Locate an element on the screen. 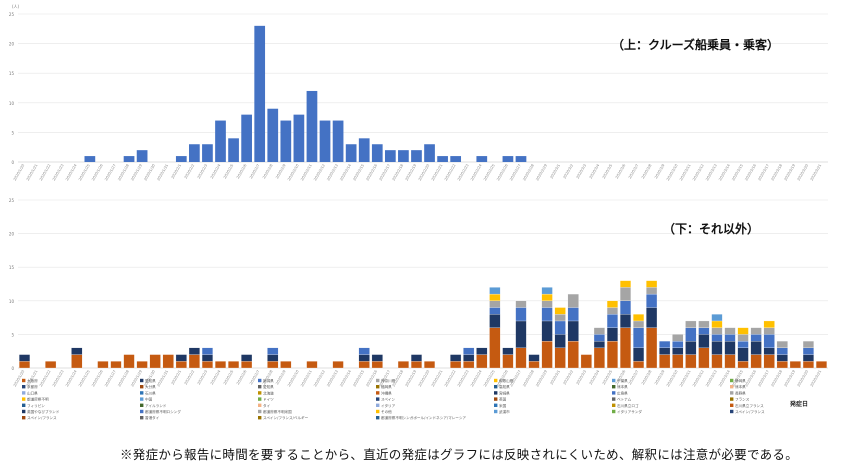 This screenshot has height=473, width=850. x-tick-label-cruise: 2020/2/7 is located at coordinates (255, 172).